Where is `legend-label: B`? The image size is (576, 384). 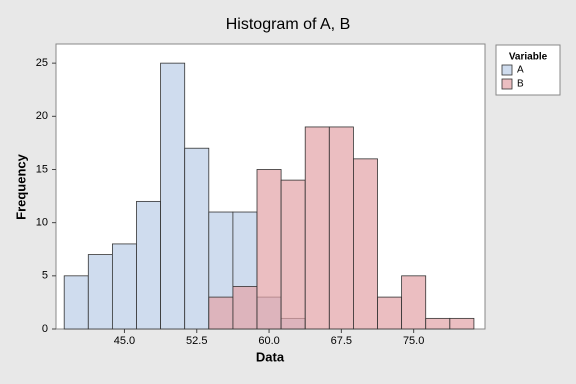
legend-label: B is located at coordinates (520, 84).